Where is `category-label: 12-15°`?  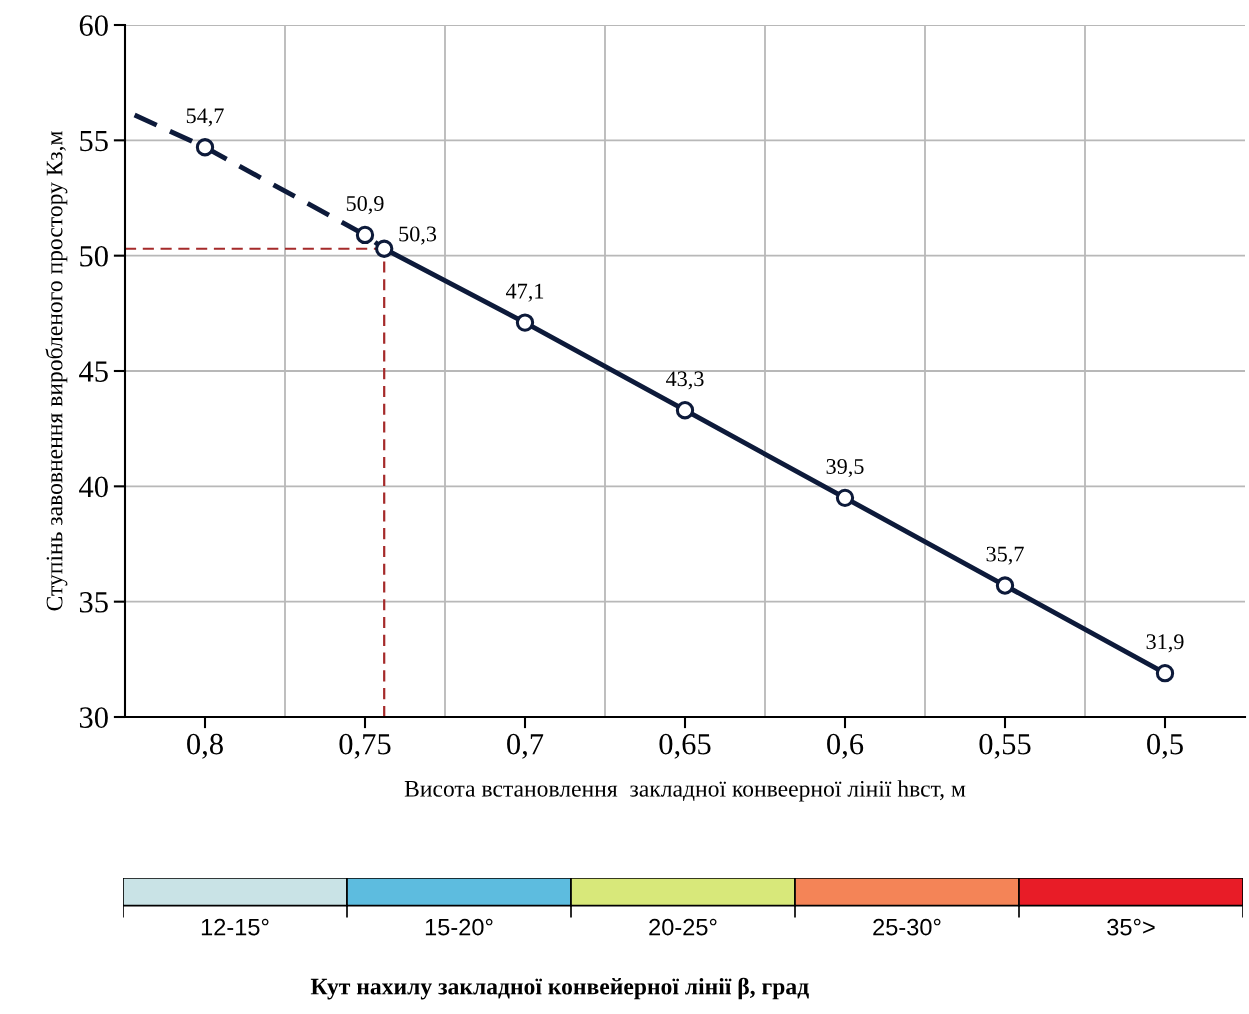
category-label: 12-15° is located at coordinates (235, 927).